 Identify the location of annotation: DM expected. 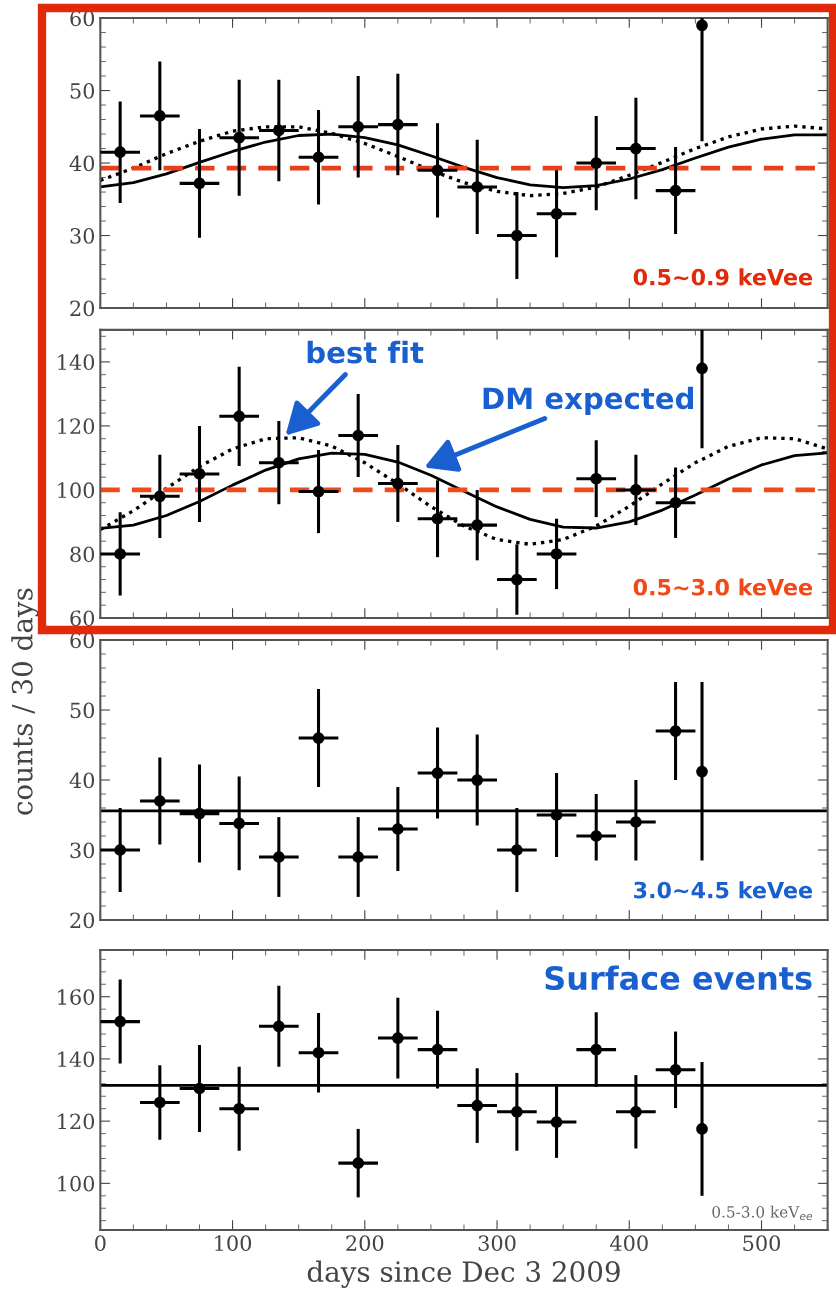
(588, 400).